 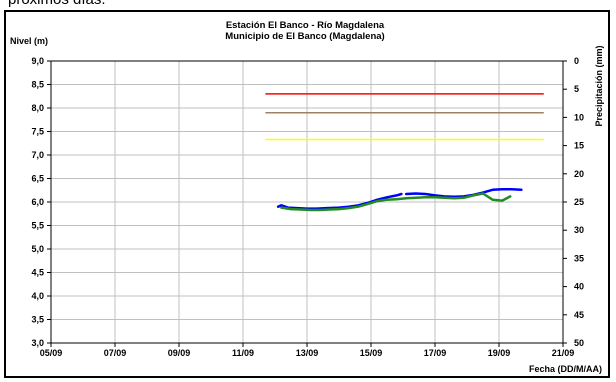 I want to click on y-tick-label: 4,0, so click(x=37, y=296).